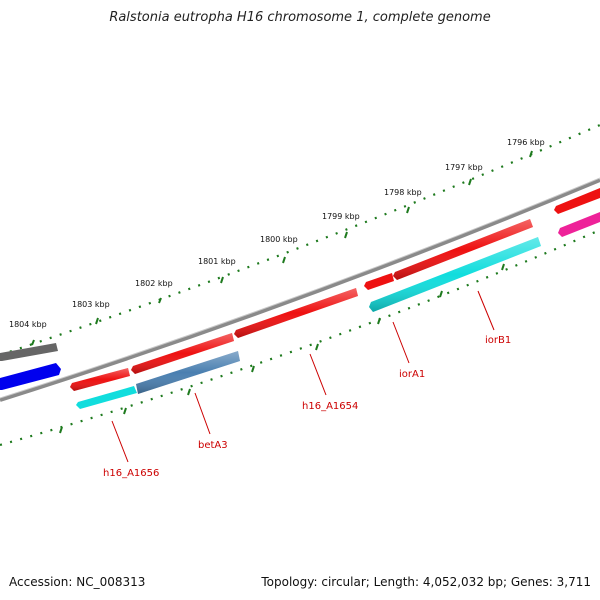 This screenshot has height=600, width=600. What do you see at coordinates (29, 352) in the screenshot?
I see `gene-feature-gray` at bounding box center [29, 352].